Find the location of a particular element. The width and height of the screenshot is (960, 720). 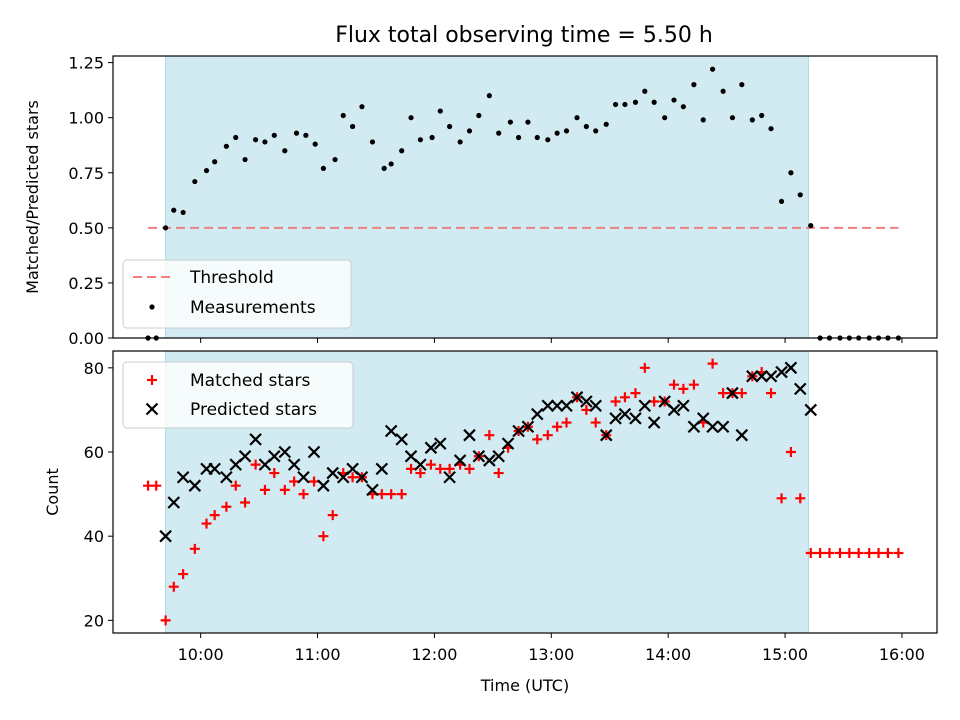

count-ytick-label: 40 is located at coordinates (94, 536).